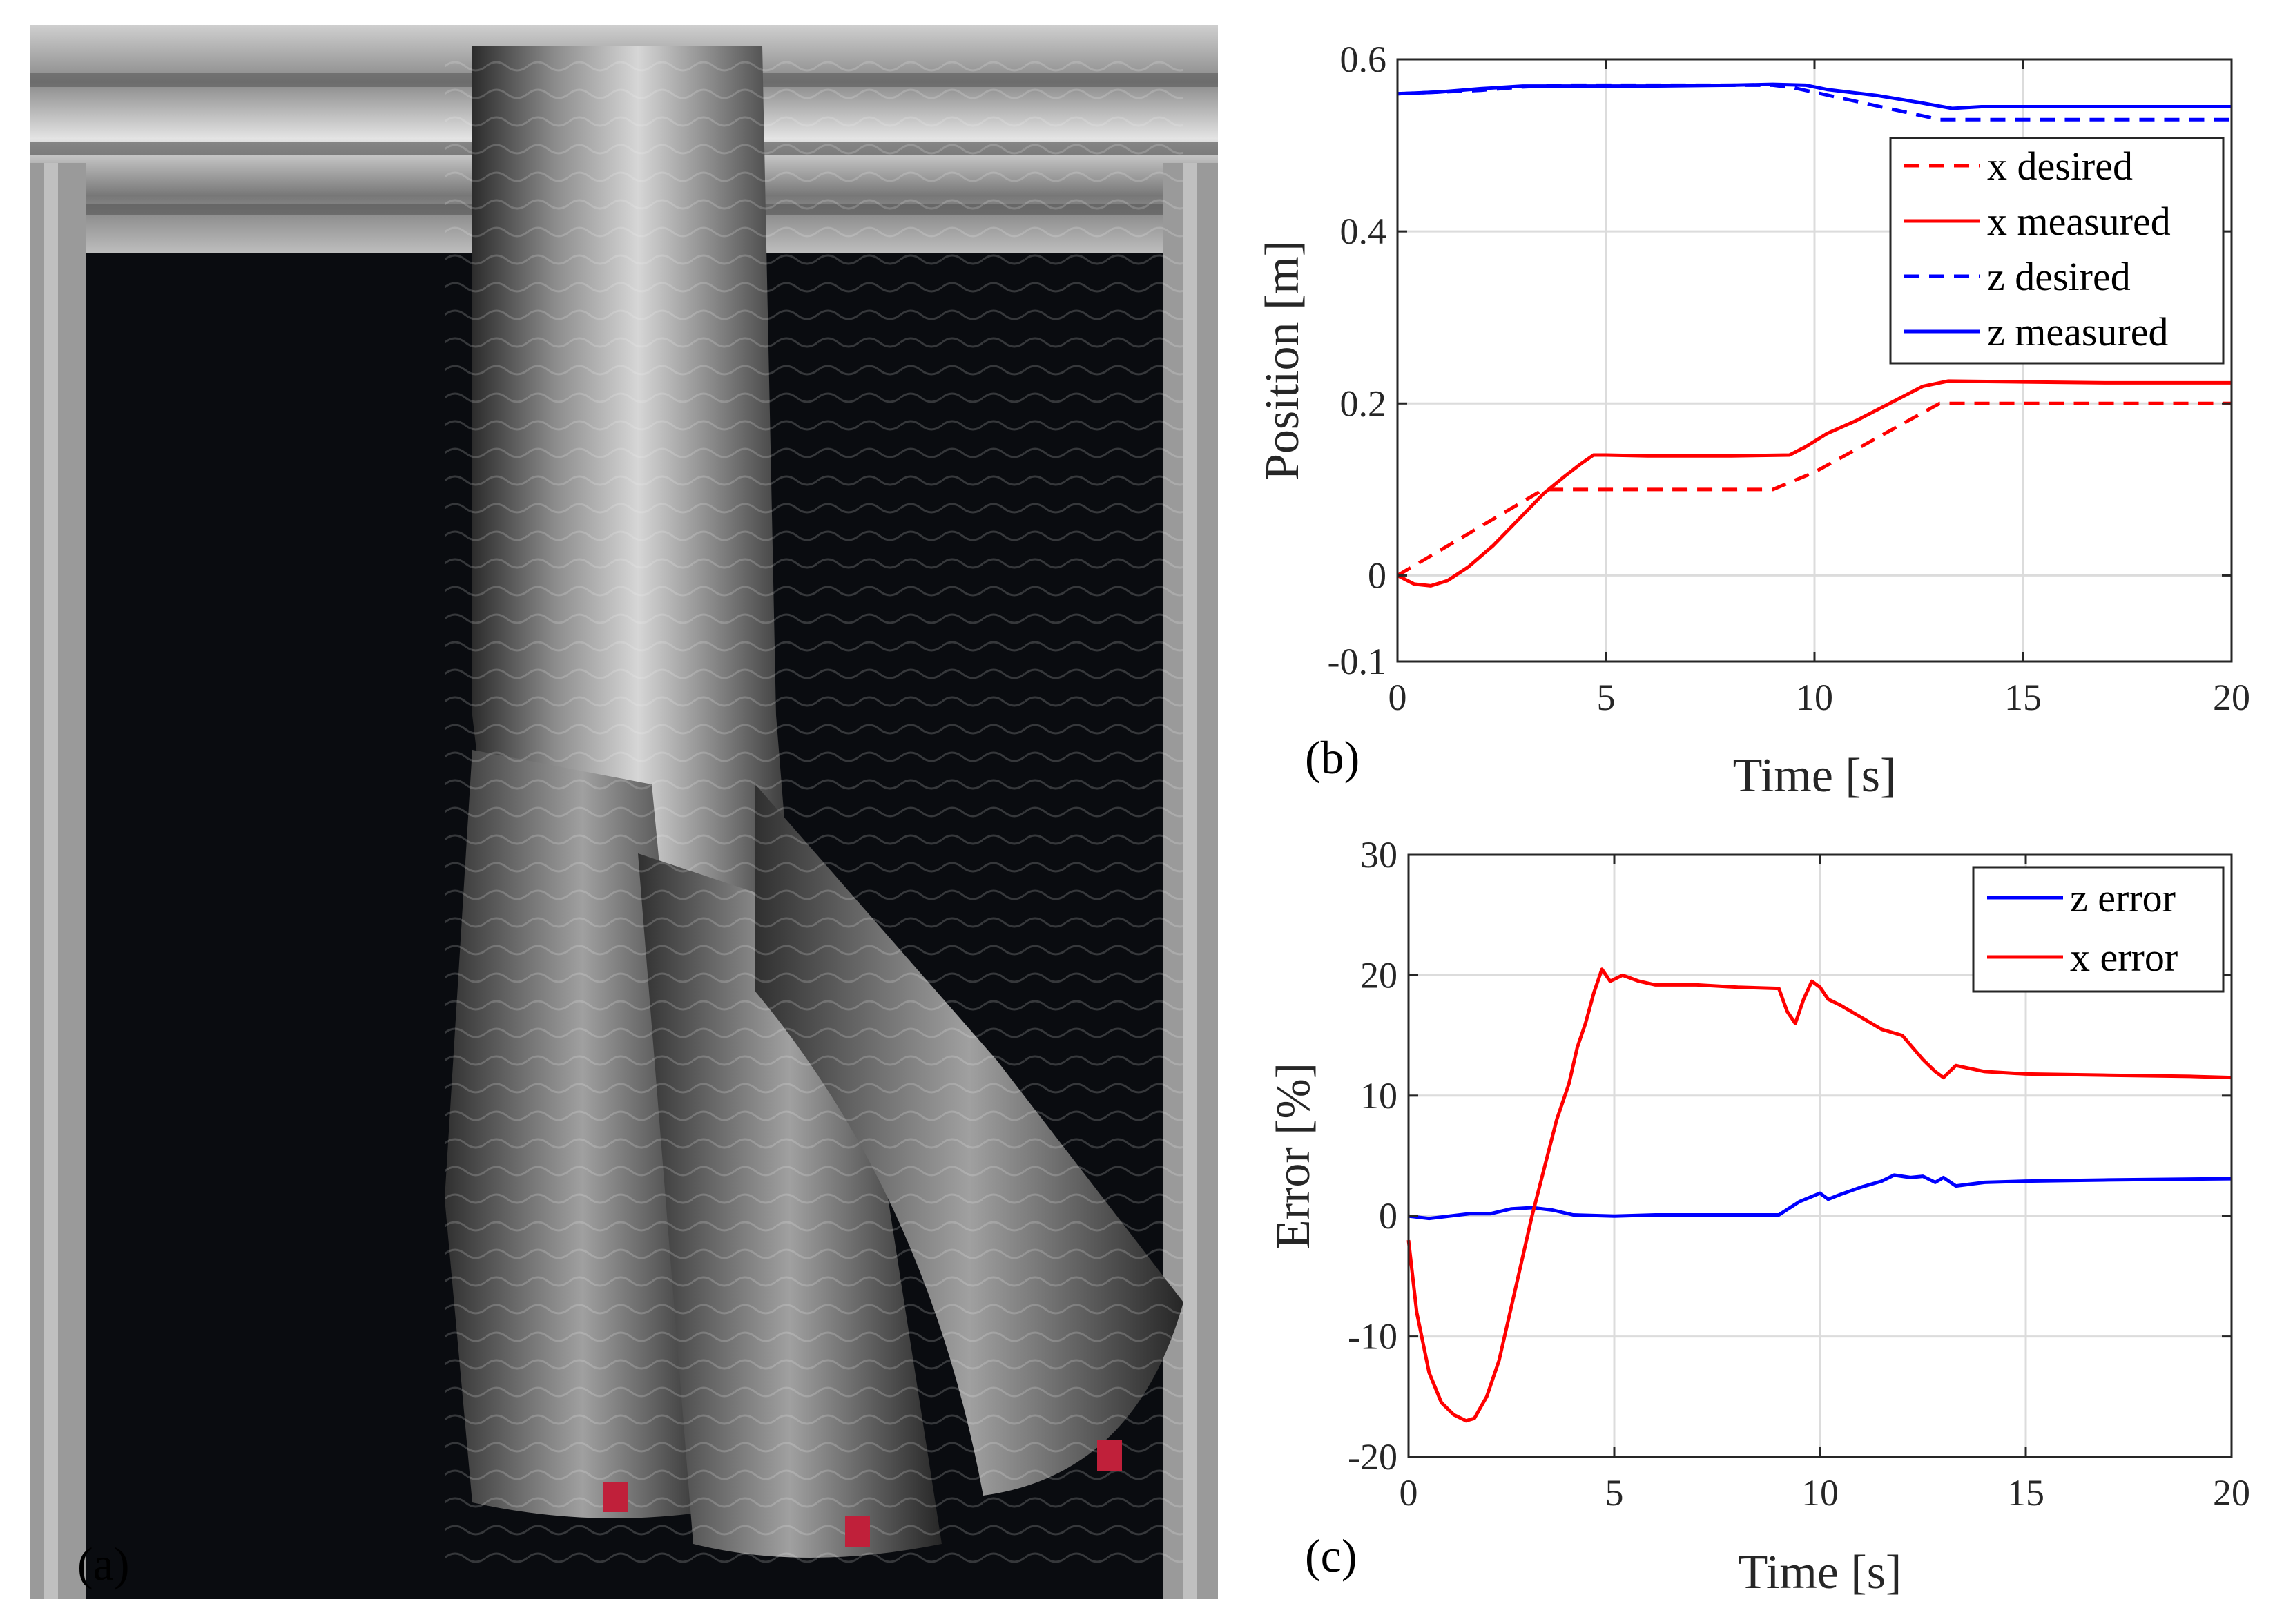 This screenshot has height=1624, width=2284. I want to click on b-series-x-desired, so click(1814, 489).